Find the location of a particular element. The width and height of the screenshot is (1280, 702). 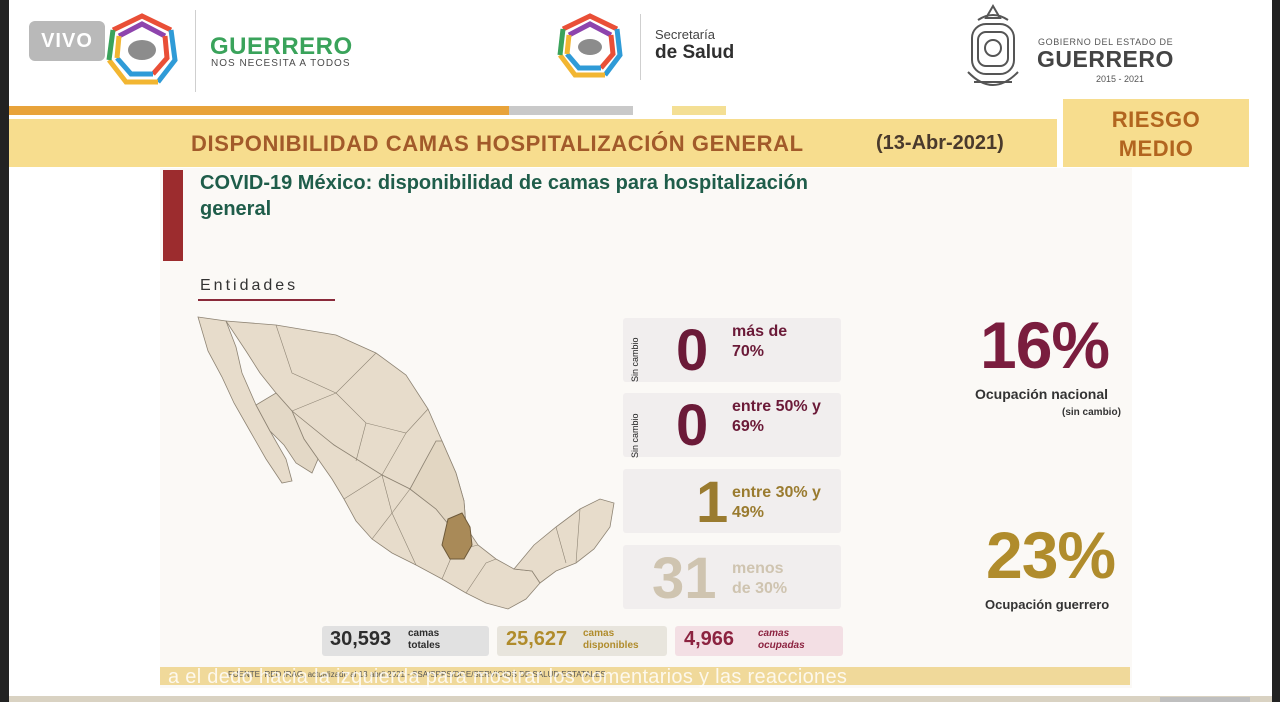

map-highlighted-state is located at coordinates (457, 536).